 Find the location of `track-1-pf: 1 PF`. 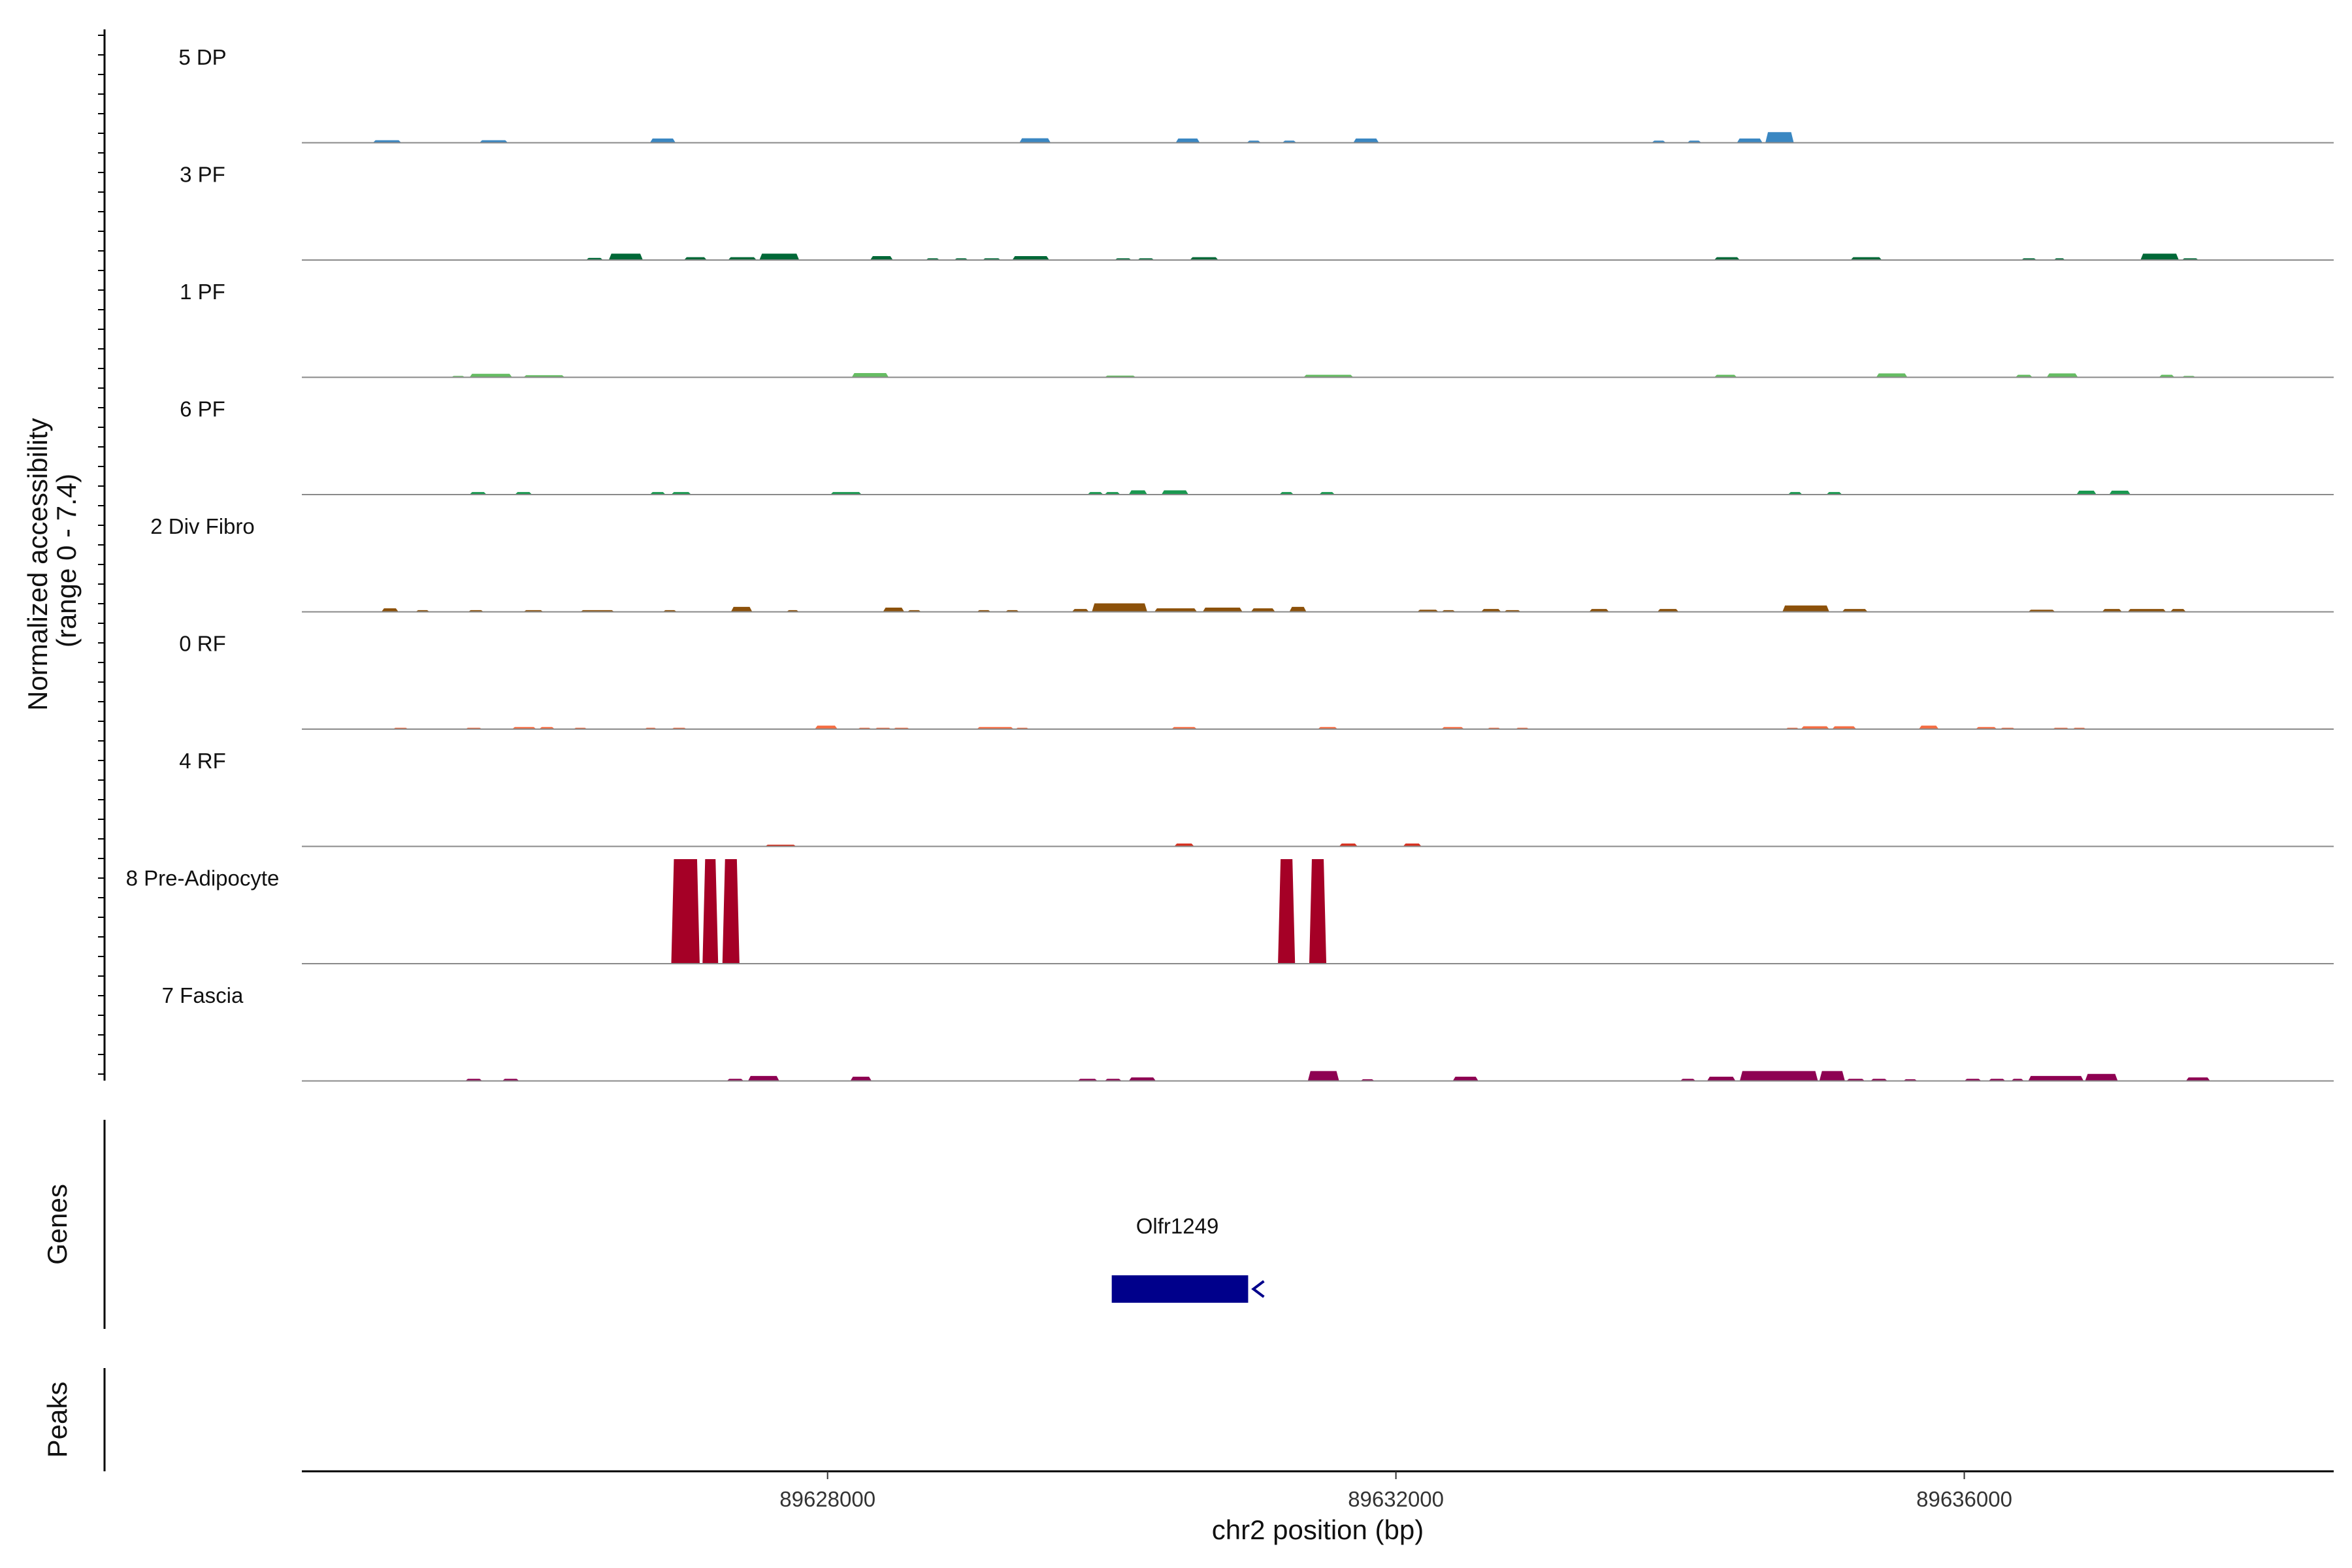

track-1-pf: 1 PF is located at coordinates (1257, 329).